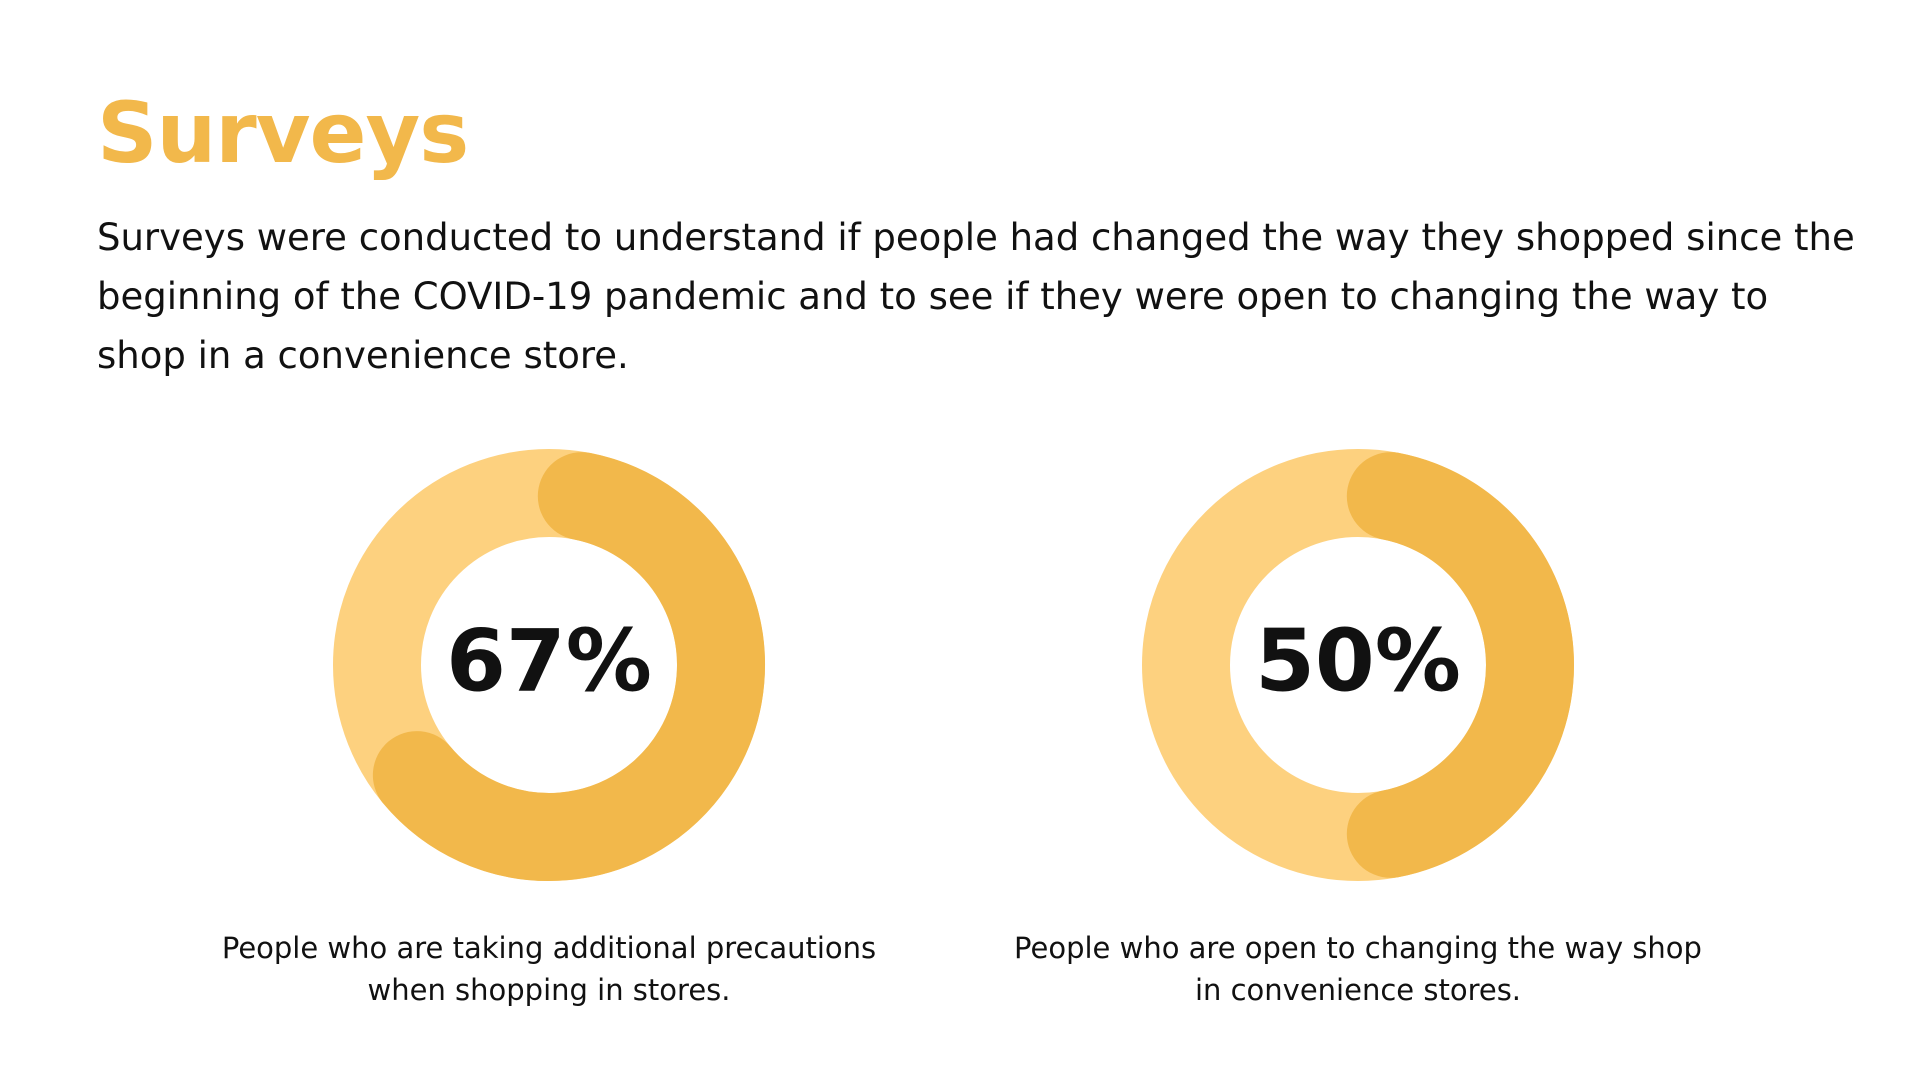 The width and height of the screenshot is (1920, 1080). I want to click on donut-value-label-2: 50%, so click(1358, 661).